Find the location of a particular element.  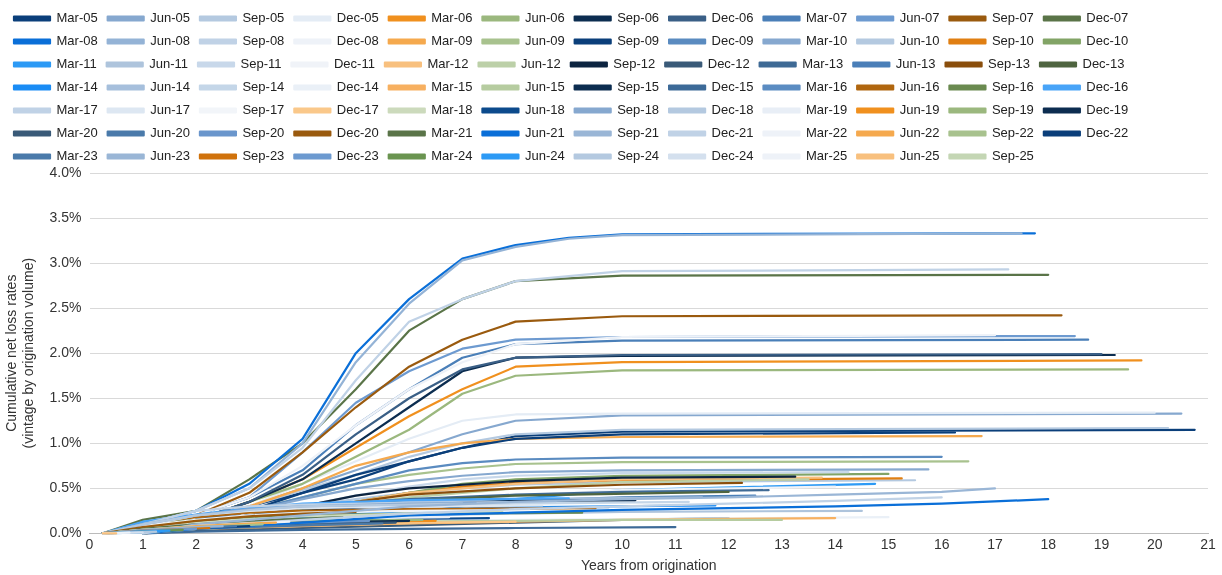

legend-label: Jun-08 is located at coordinates (170, 41).